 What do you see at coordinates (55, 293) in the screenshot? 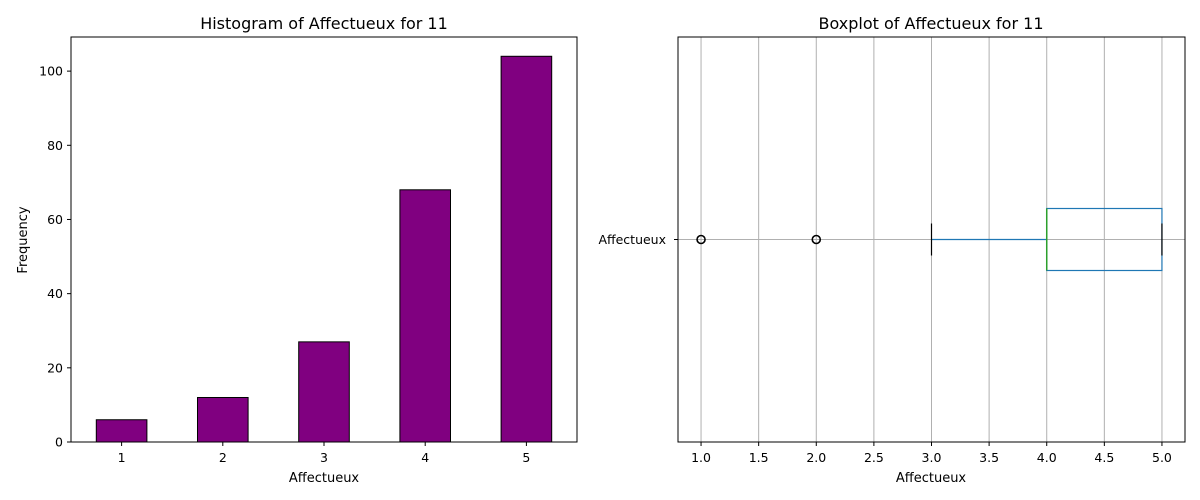
I see `histogram-y-tick-label: 40` at bounding box center [55, 293].